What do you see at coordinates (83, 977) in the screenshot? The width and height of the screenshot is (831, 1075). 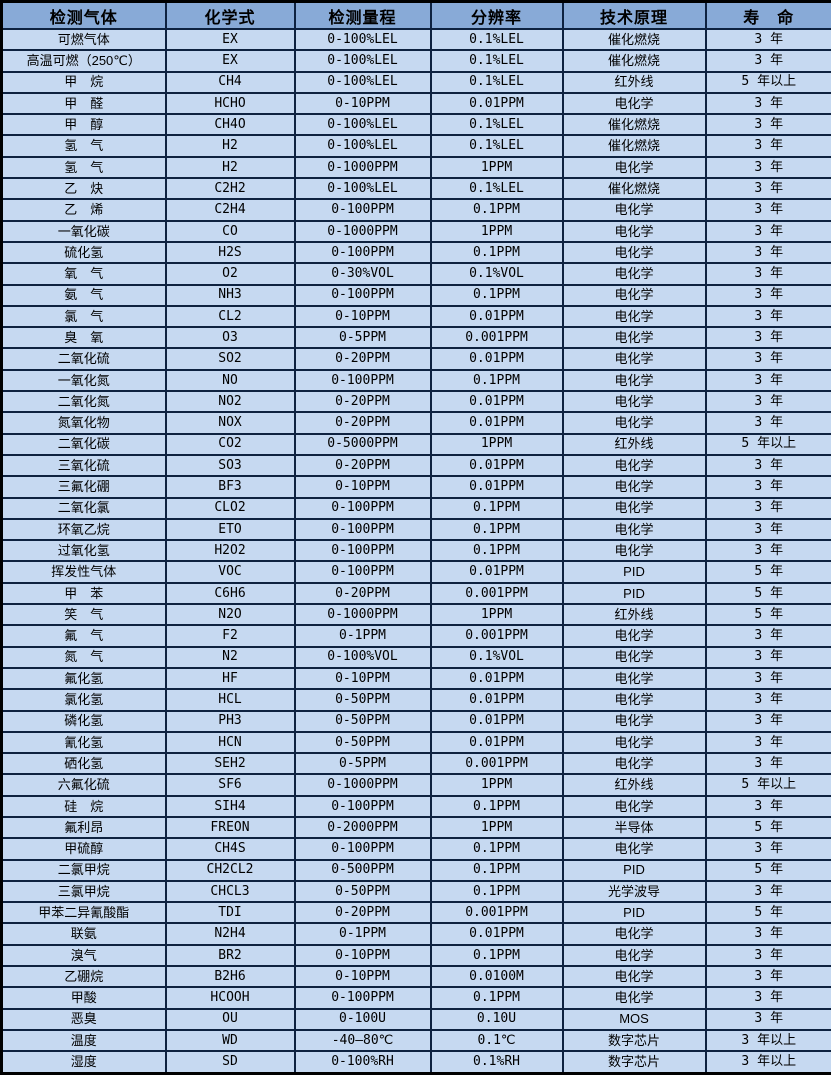 I see `cell-gas: 乙硼烷` at bounding box center [83, 977].